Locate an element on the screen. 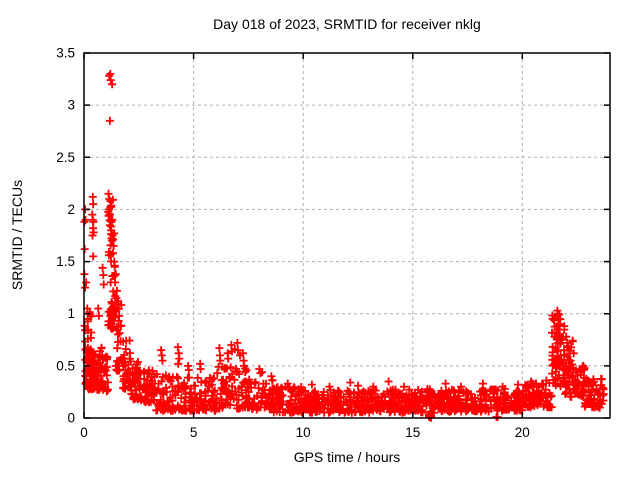 Image resolution: width=640 pixels, height=480 pixels. y-tick-label: 3 is located at coordinates (71, 105).